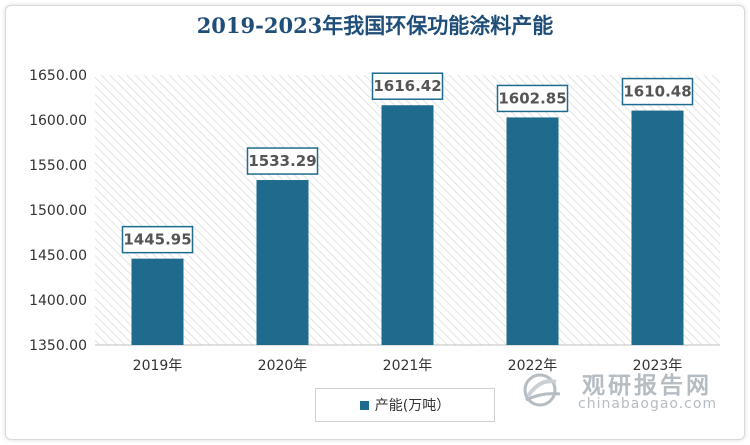 This screenshot has width=750, height=445. I want to click on watermark: 观研报告网 chinabaogao.com, so click(631, 390).